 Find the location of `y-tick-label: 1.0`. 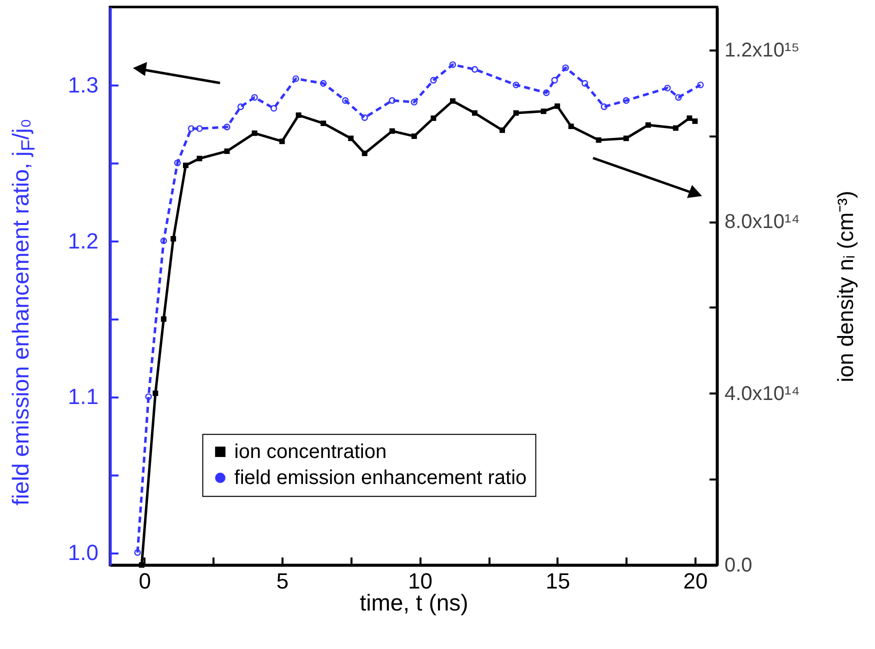

y-tick-label: 1.0 is located at coordinates (83, 553).